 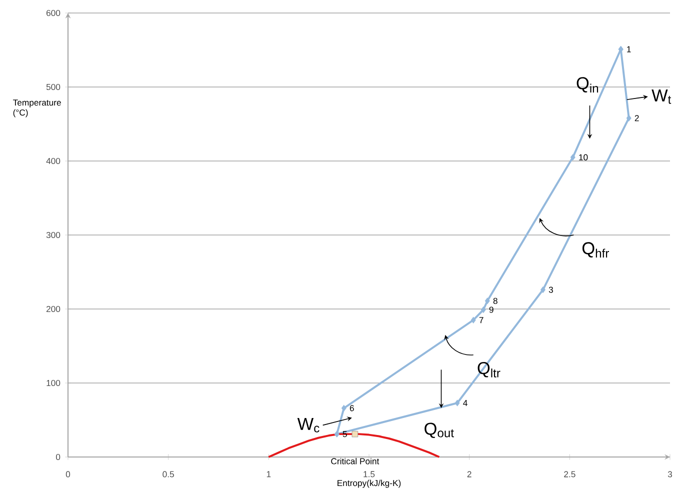 What do you see at coordinates (37, 109) in the screenshot?
I see `y-axis-title: Temperature (°C)` at bounding box center [37, 109].